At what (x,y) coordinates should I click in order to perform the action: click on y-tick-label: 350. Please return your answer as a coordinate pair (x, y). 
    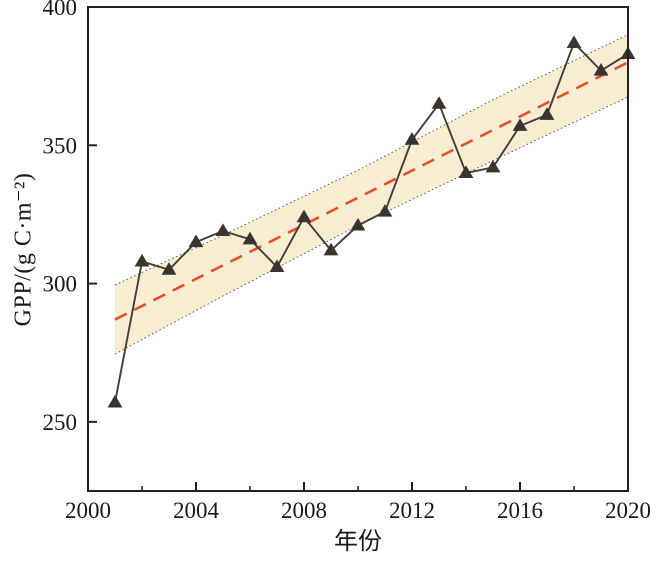
    Looking at the image, I should click on (60, 145).